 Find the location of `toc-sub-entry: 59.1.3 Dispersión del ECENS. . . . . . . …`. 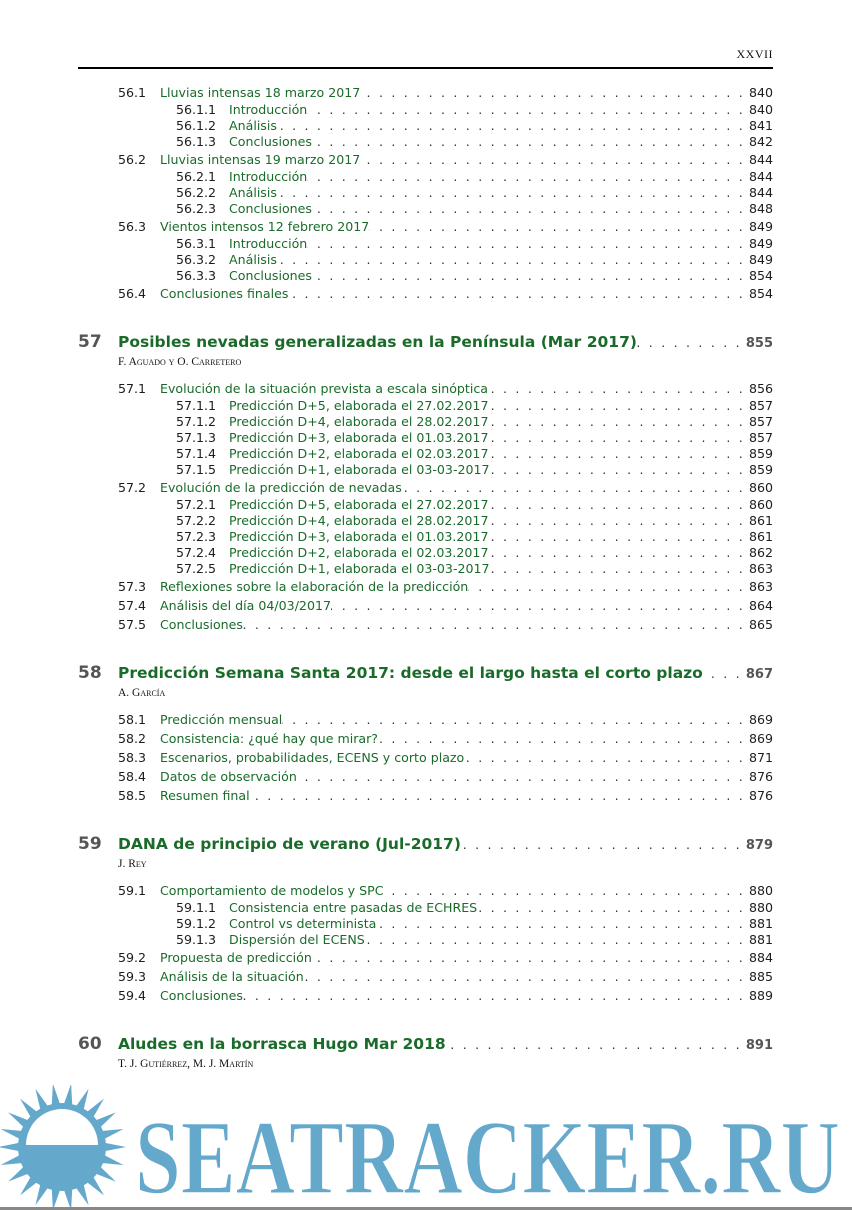

toc-sub-entry: 59.1.3 Dispersión del ECENS. . . . . . . … is located at coordinates (425, 940).